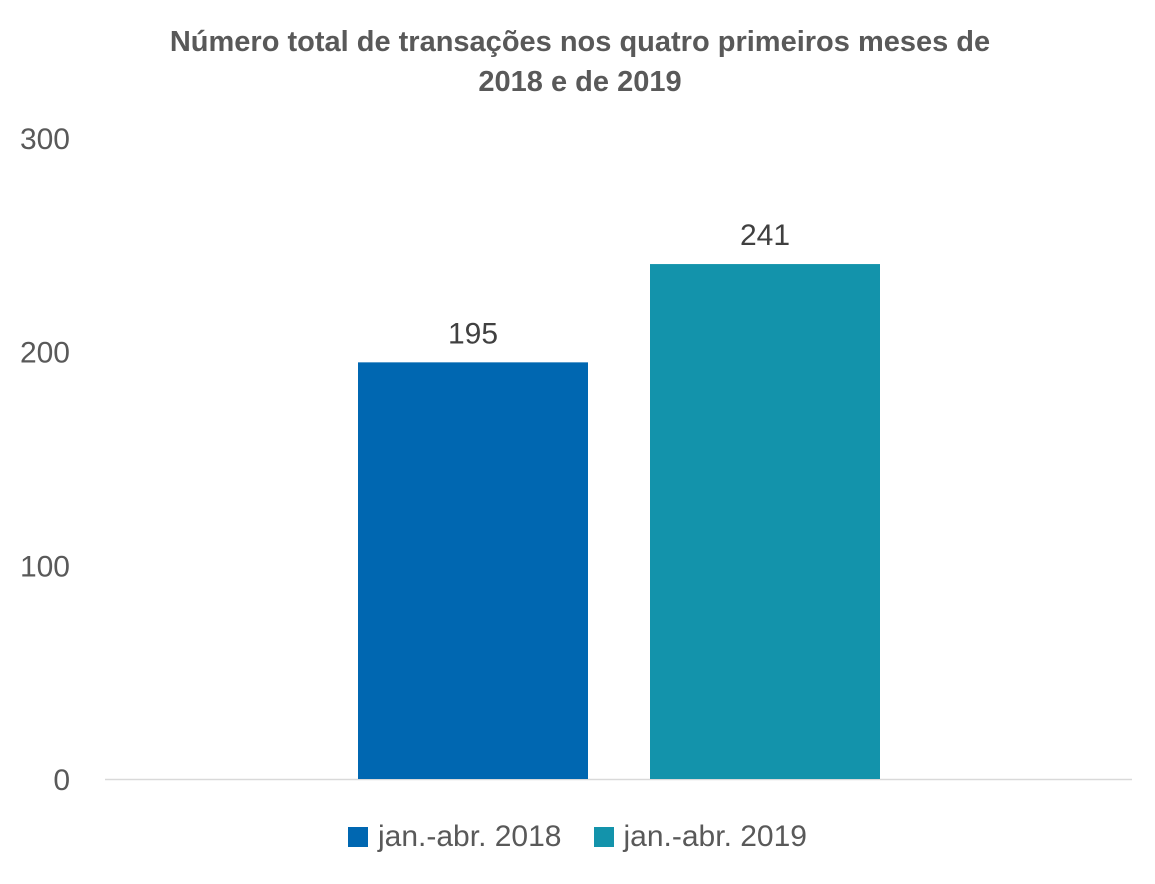 The image size is (1155, 884). I want to click on legend-item-2019: jan.-abr. 2019, so click(700, 837).